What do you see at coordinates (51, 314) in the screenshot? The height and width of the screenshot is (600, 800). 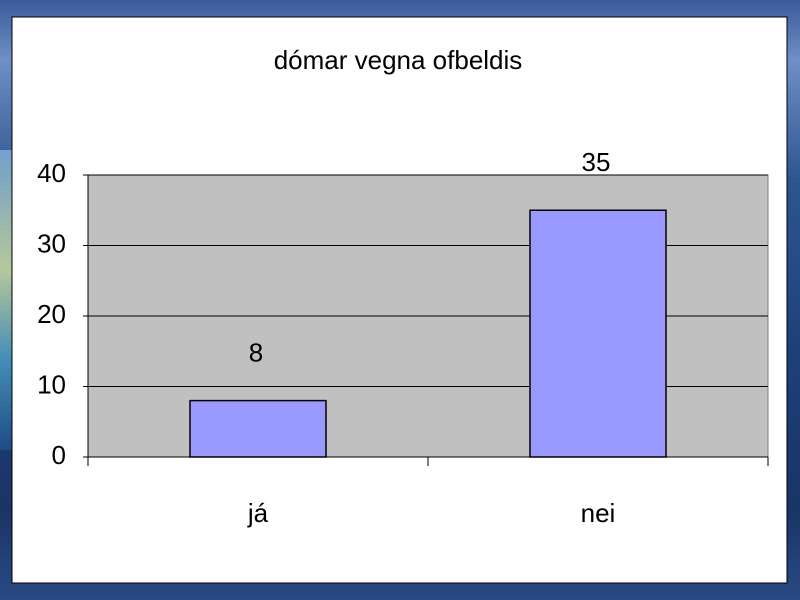 I see `y-tick-label: 20` at bounding box center [51, 314].